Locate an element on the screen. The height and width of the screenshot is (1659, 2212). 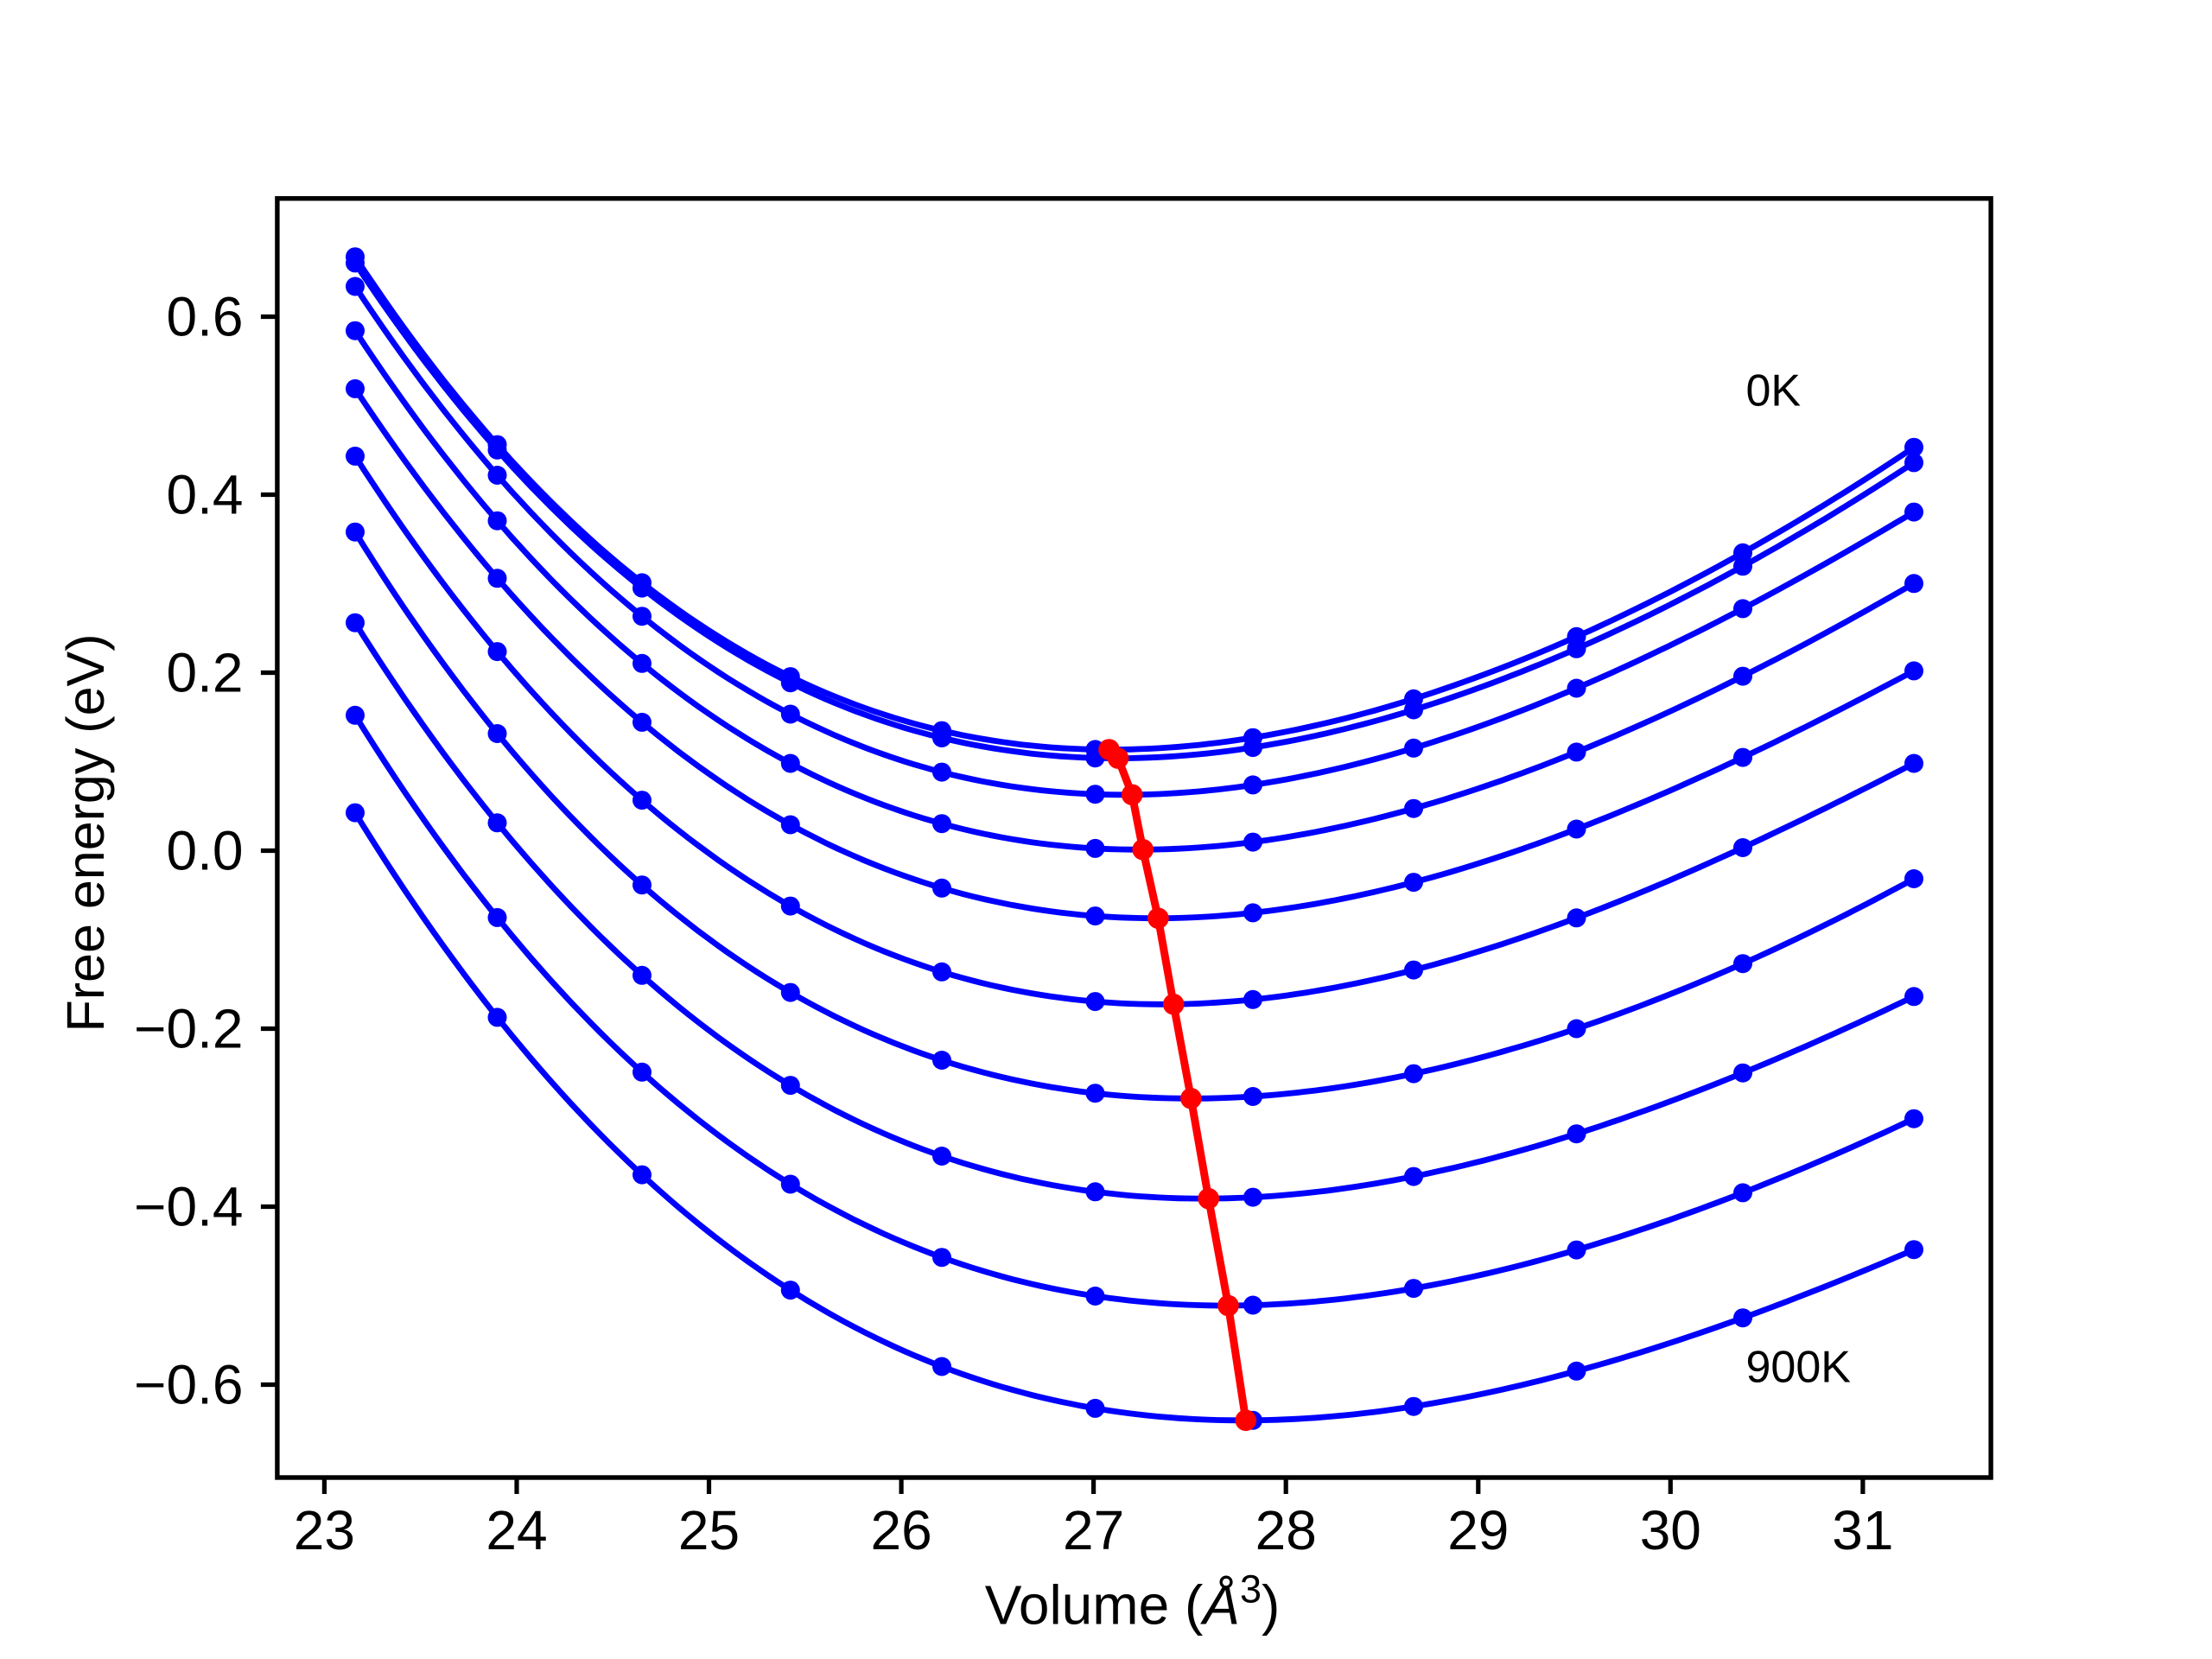
svg-text: 25 is located at coordinates (709, 1530).